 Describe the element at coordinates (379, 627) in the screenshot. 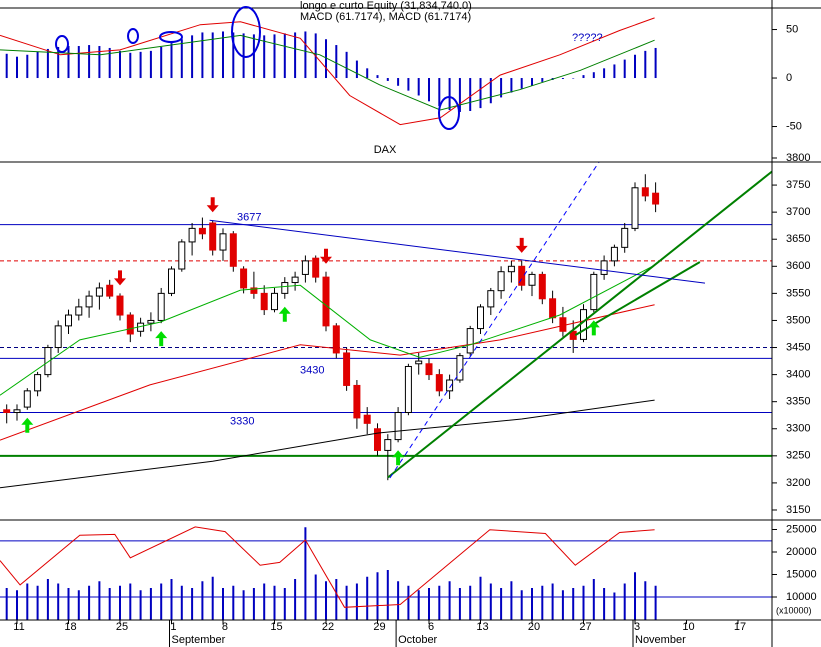

I see `x-tick-label: 29` at that location.